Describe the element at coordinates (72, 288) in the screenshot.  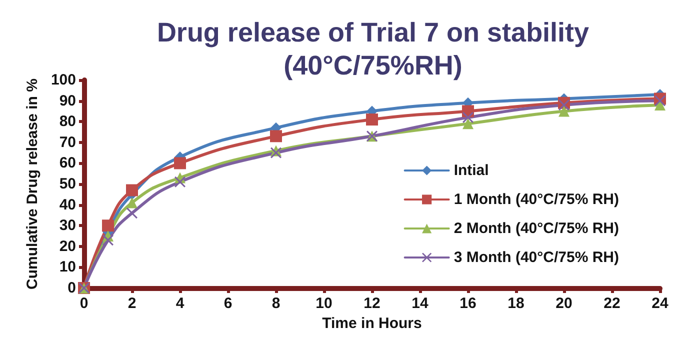
I see `y-tick-label: 0` at that location.